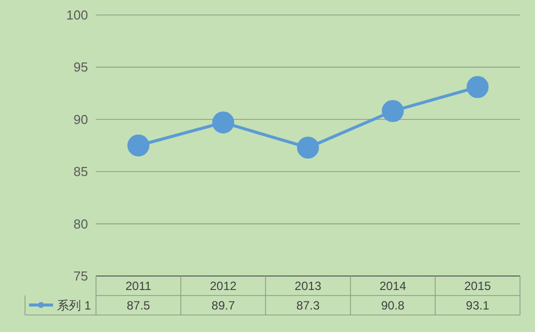  Describe the element at coordinates (81, 119) in the screenshot. I see `y-tick-label: 90` at that location.